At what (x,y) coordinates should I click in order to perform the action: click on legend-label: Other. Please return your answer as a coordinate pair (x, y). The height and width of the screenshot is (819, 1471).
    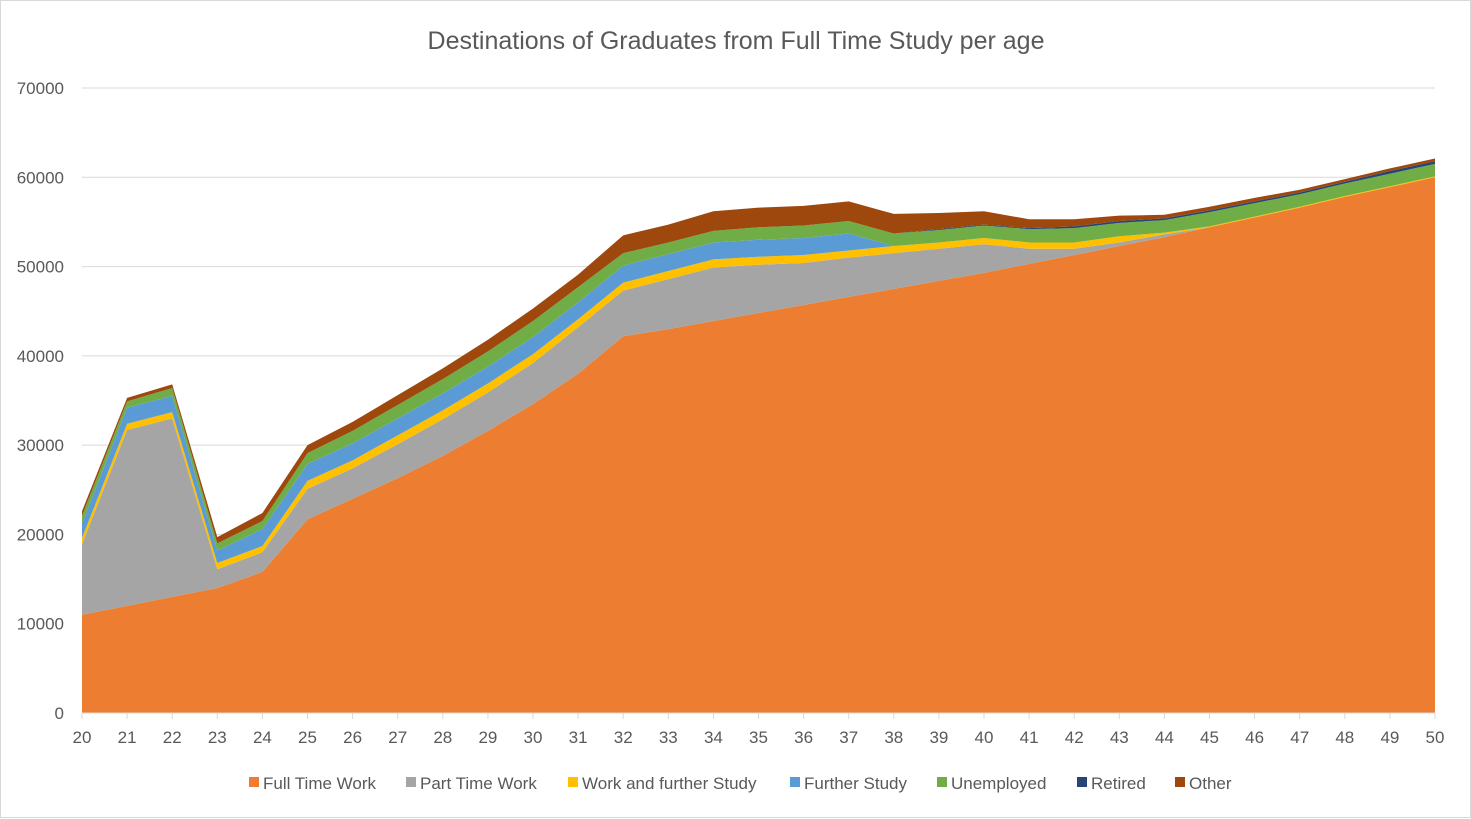
    Looking at the image, I should click on (1210, 783).